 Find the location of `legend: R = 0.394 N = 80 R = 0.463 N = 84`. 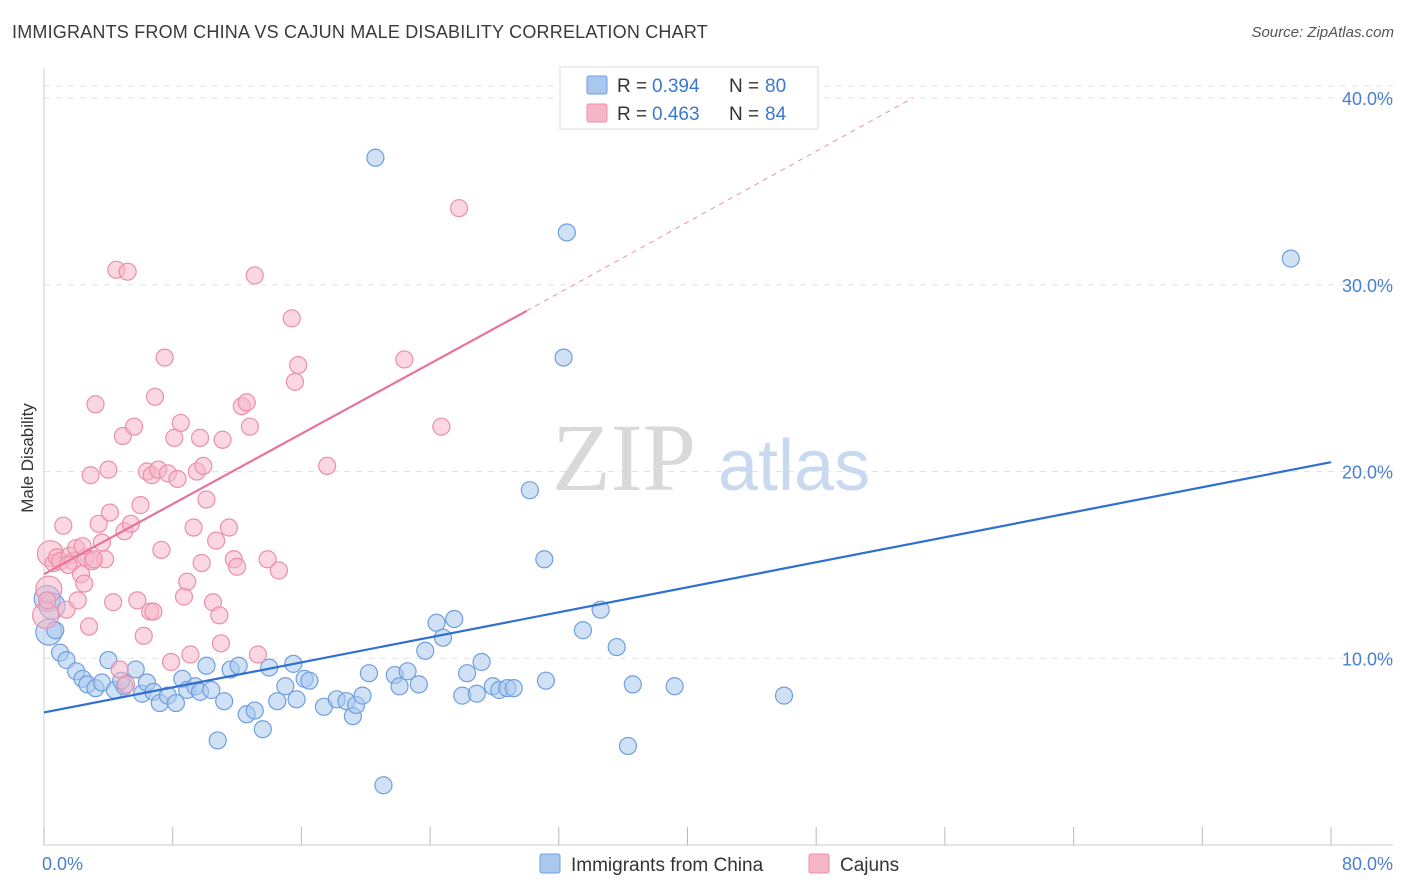

legend: R = 0.394 N = 80 R = 0.463 N = 84 is located at coordinates (689, 98).